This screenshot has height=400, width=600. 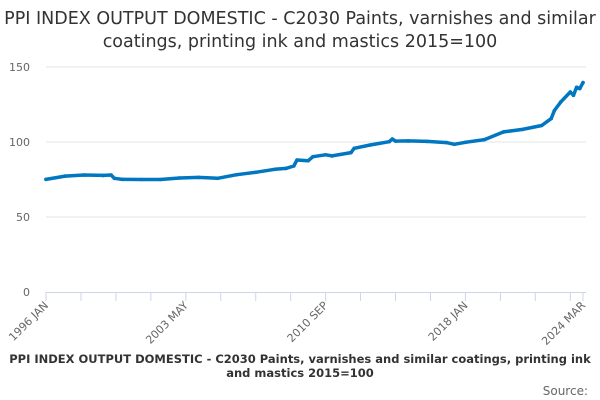 What do you see at coordinates (19, 67) in the screenshot?
I see `y-tick-label: 150` at bounding box center [19, 67].